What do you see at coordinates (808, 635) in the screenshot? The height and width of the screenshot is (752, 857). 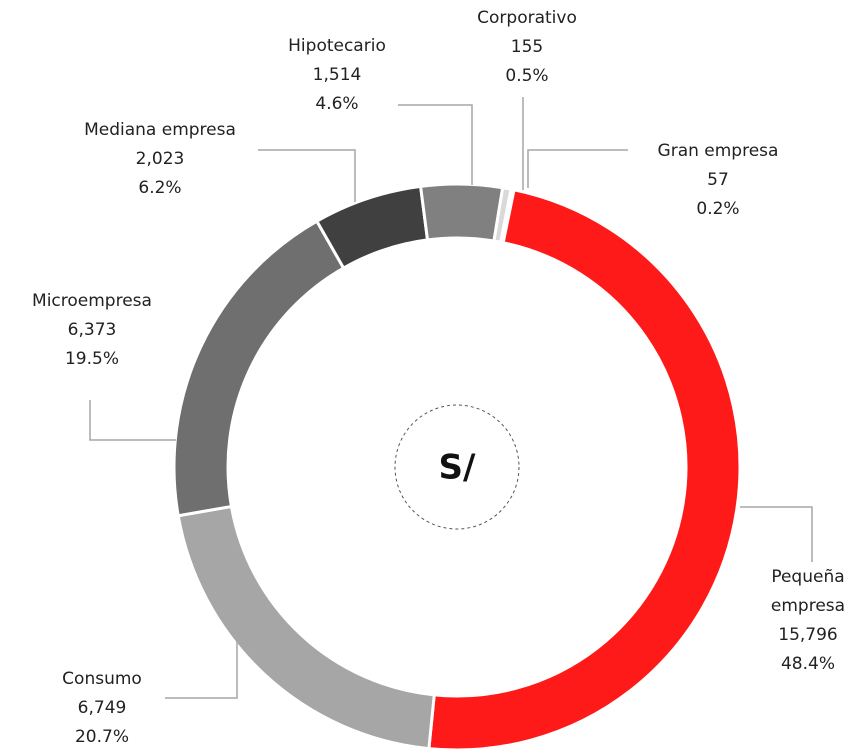 I see `value-label: 15,796` at bounding box center [808, 635].